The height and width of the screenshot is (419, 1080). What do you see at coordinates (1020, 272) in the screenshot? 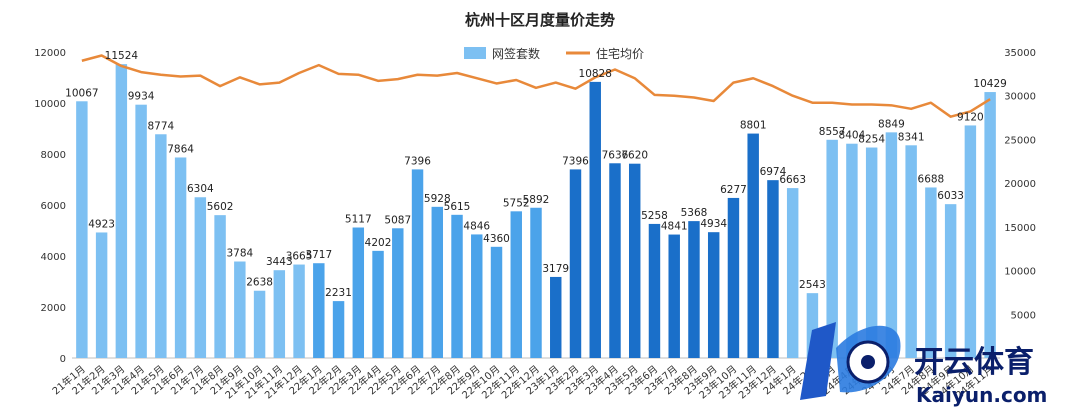
I see `y-right-tick-label: 10000` at bounding box center [1020, 272].